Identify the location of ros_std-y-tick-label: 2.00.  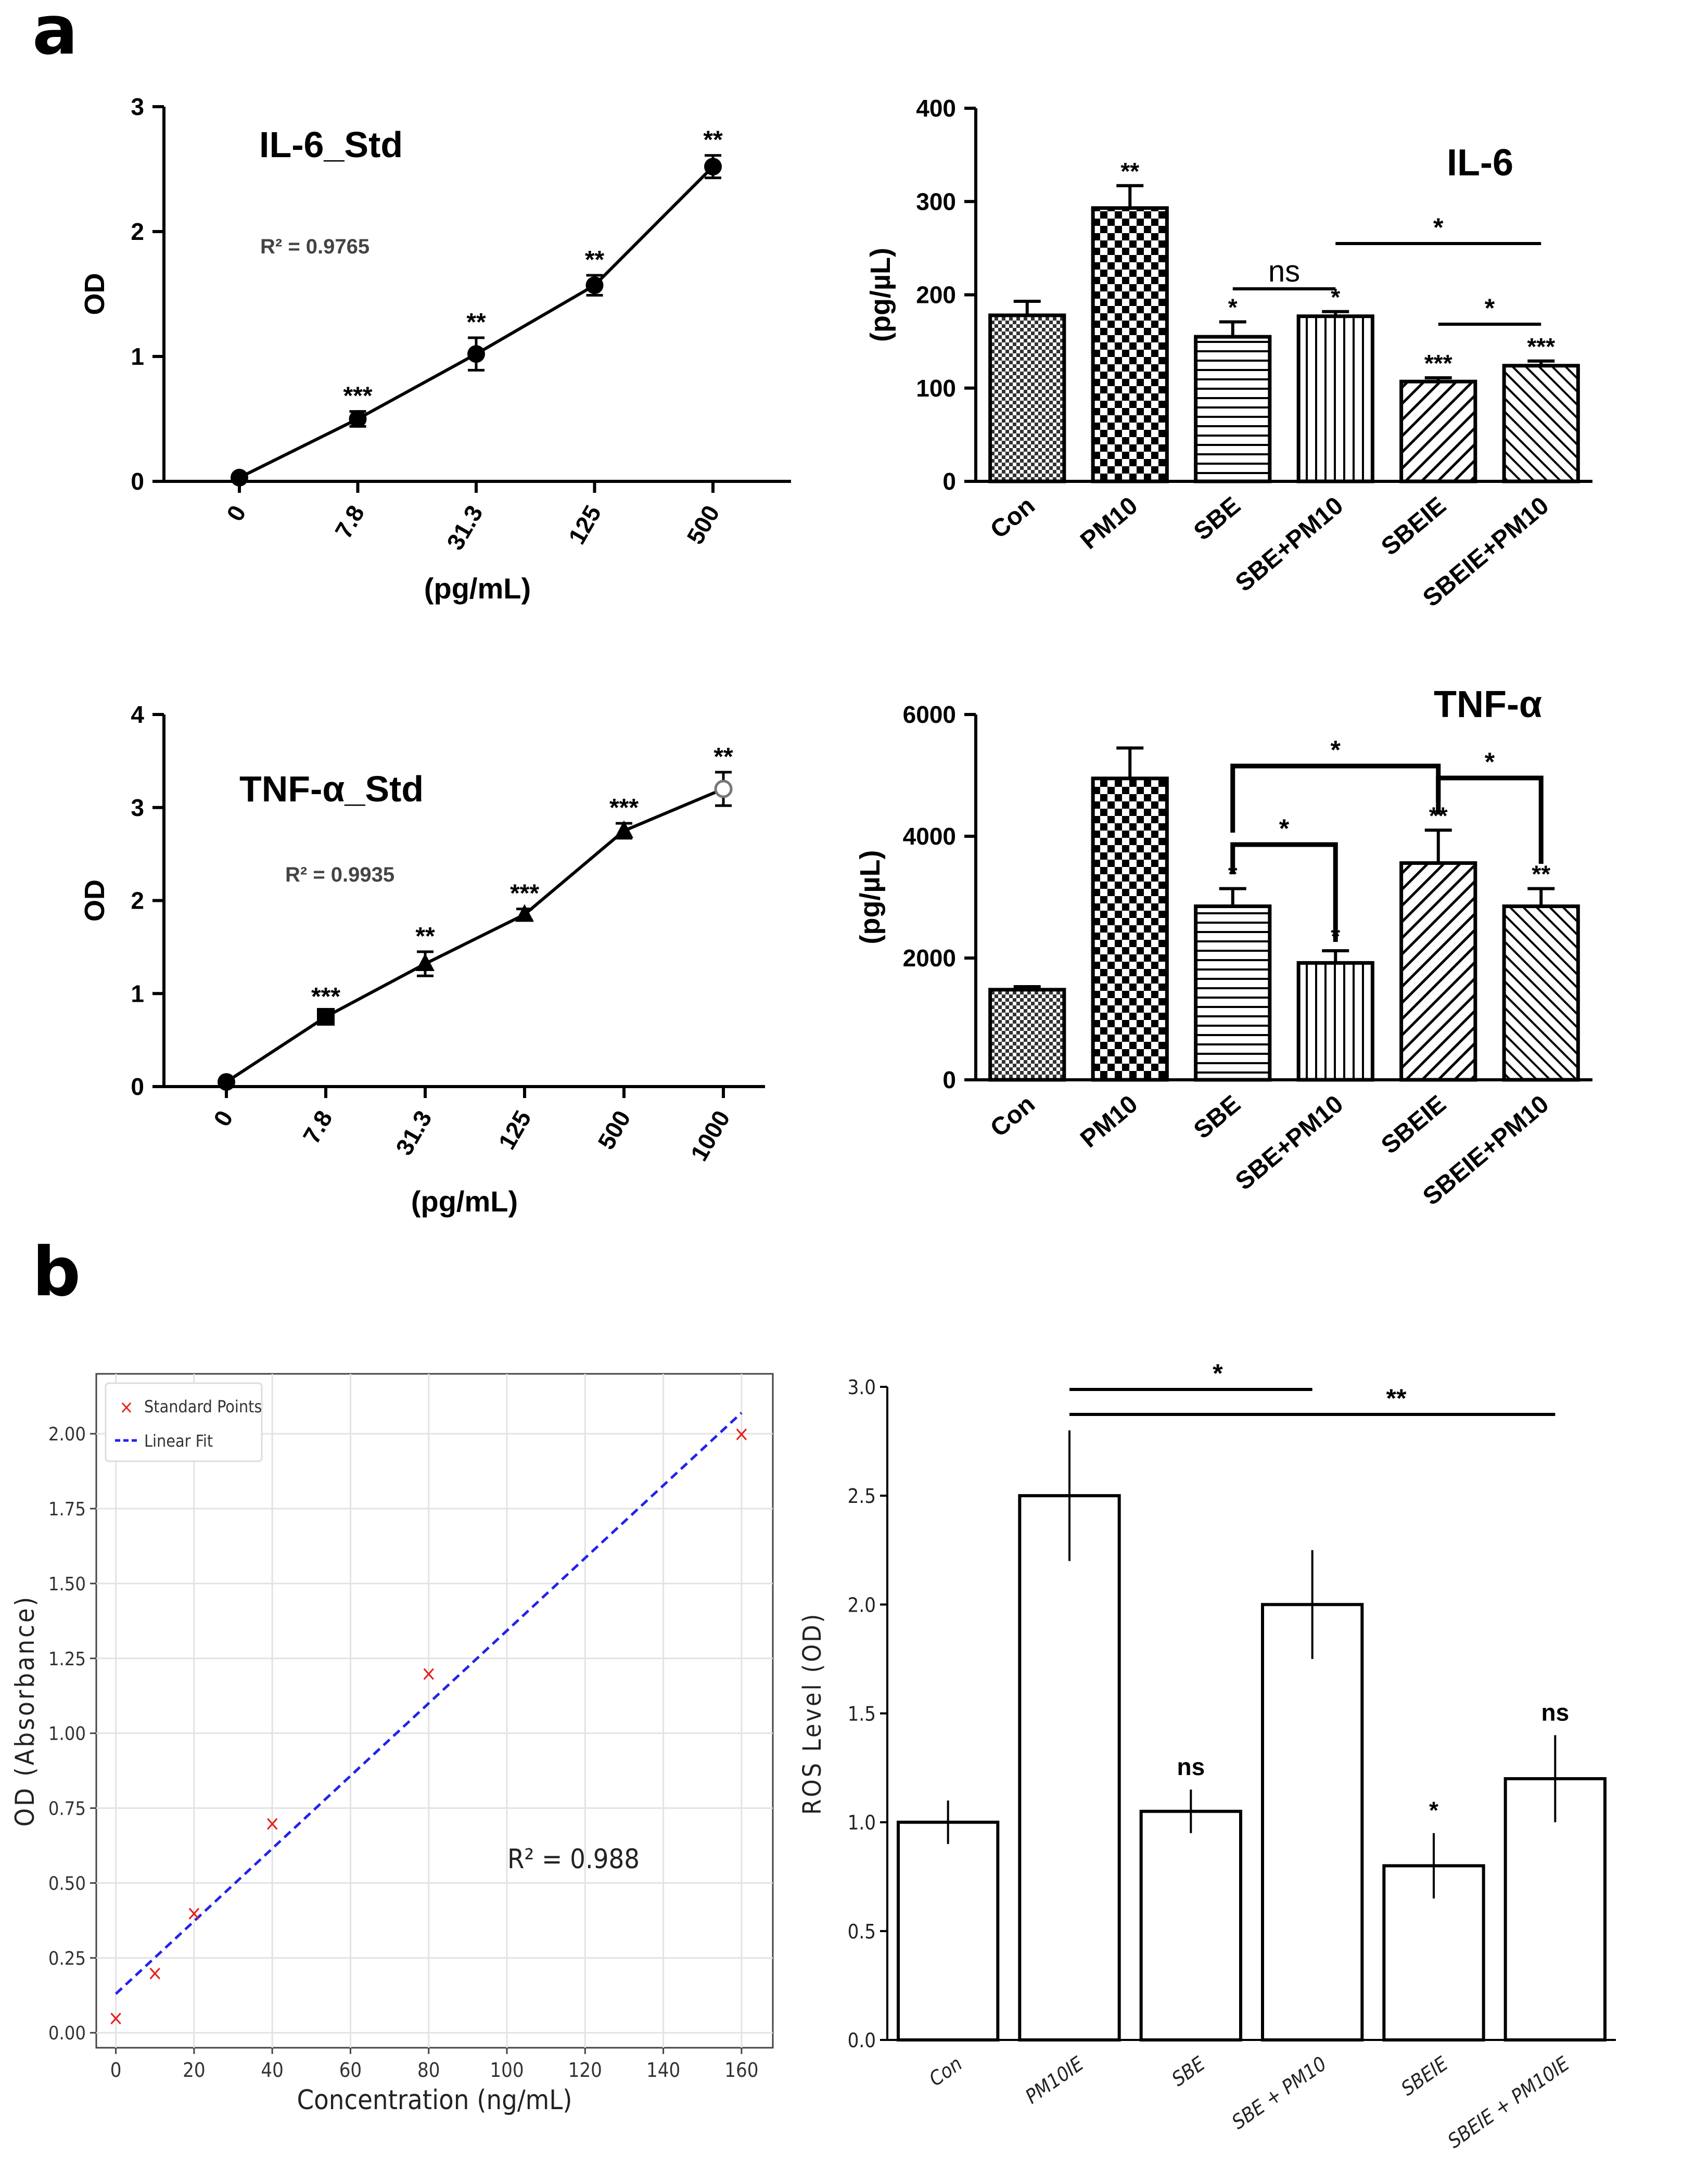
(67, 1434).